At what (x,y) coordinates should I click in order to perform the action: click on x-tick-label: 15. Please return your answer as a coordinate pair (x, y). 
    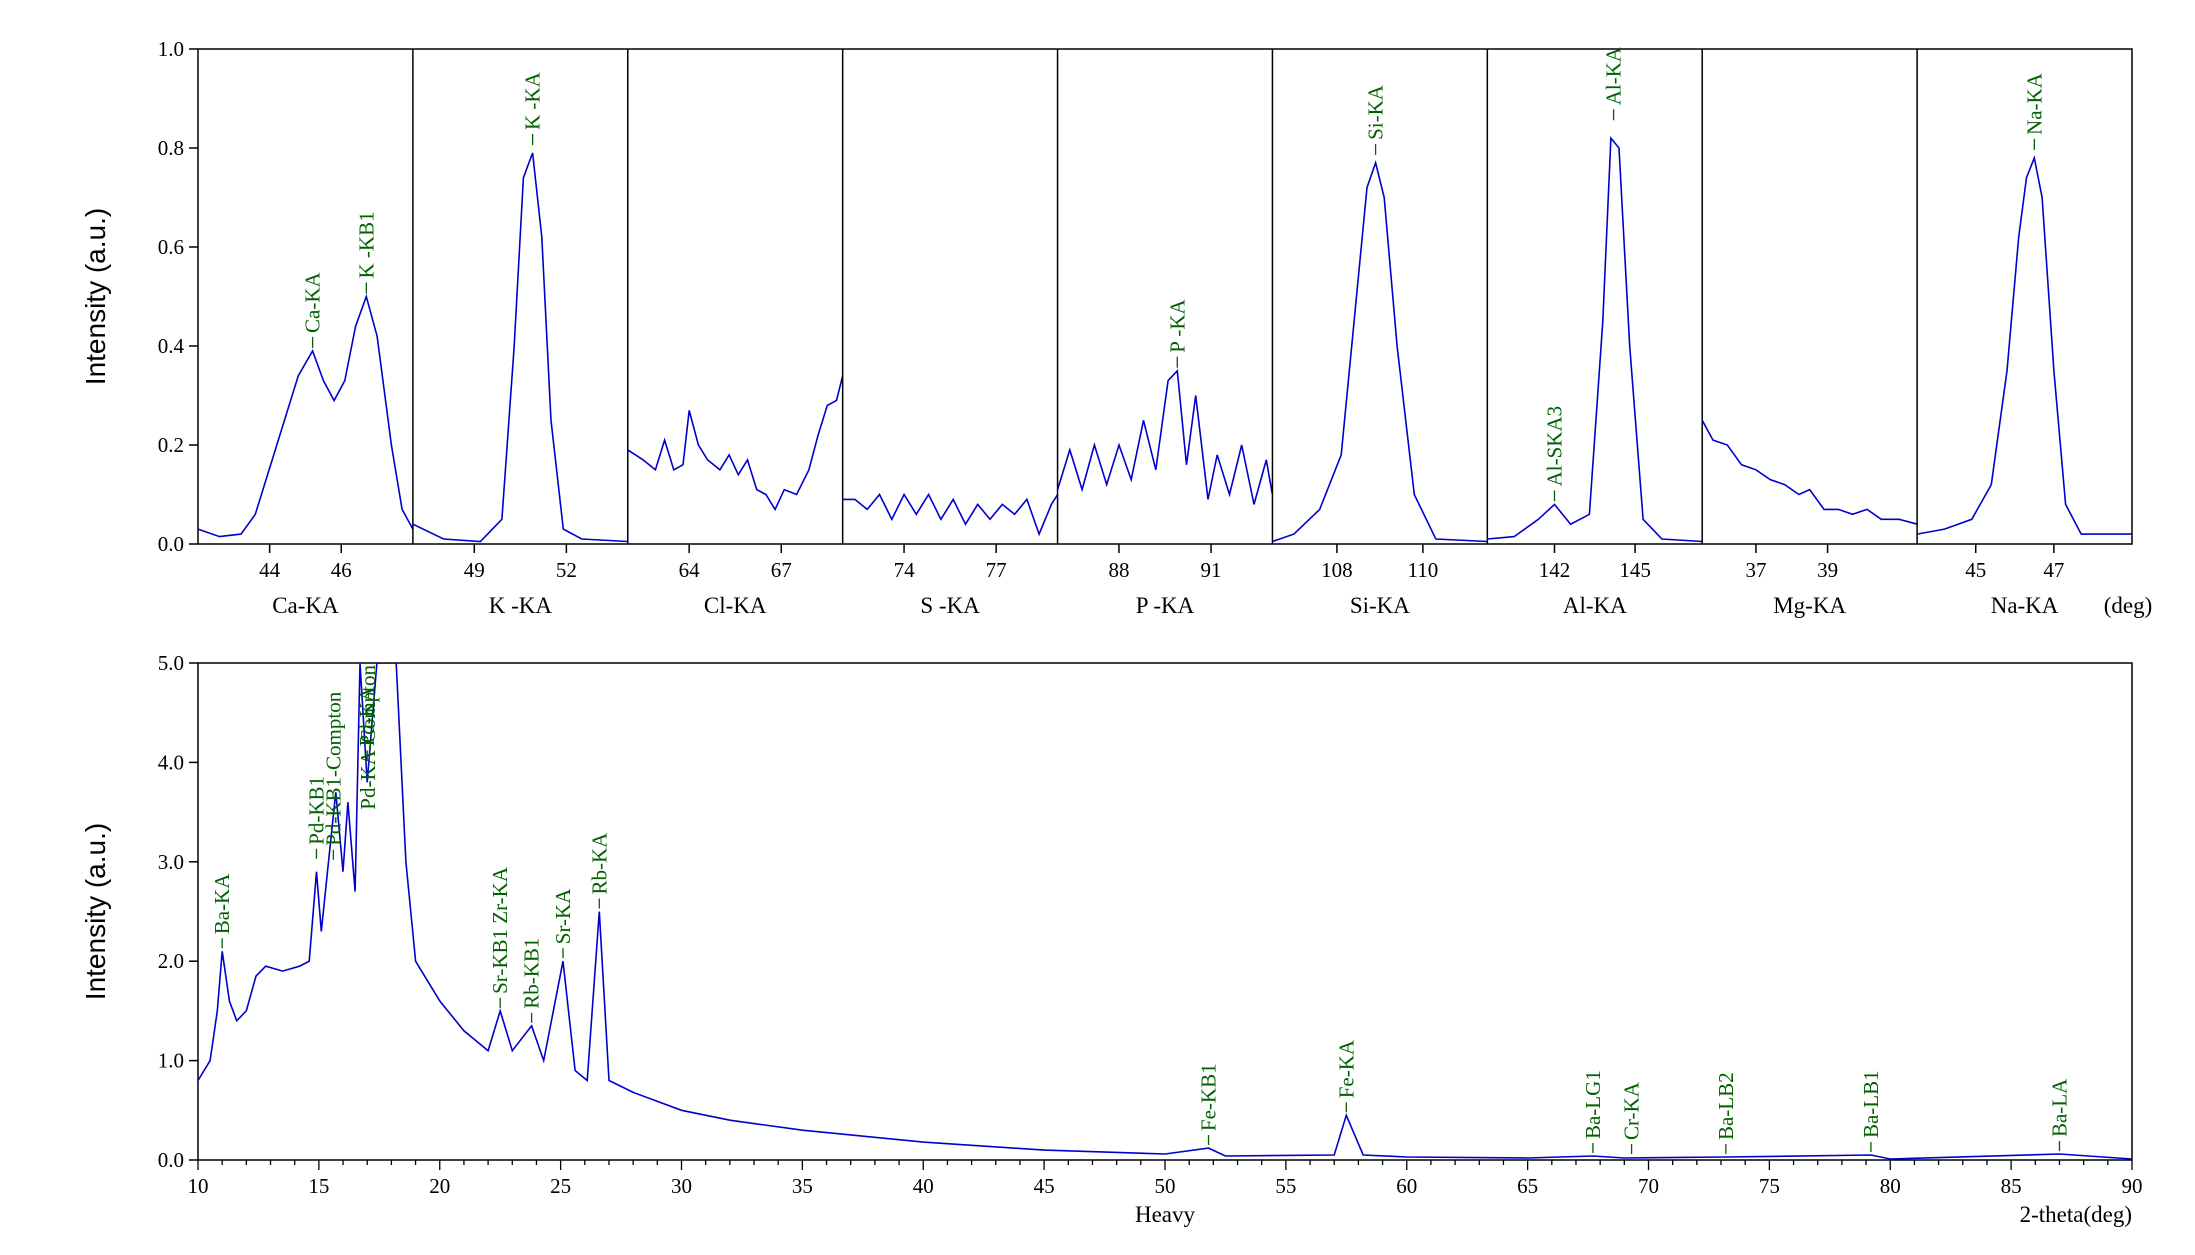
    Looking at the image, I should click on (318, 1186).